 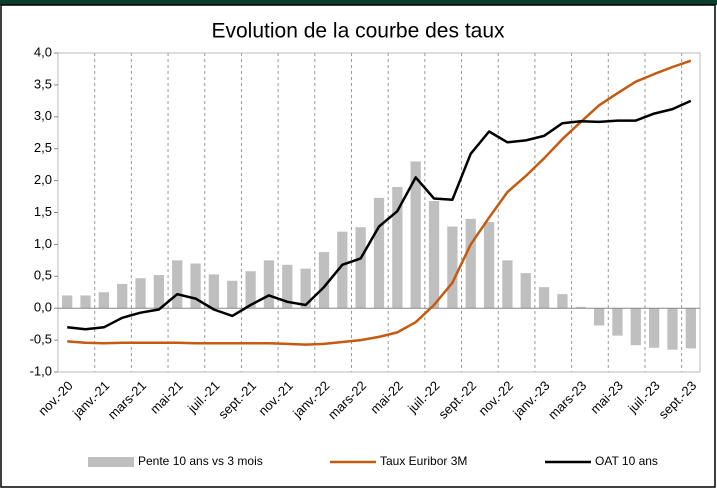 I want to click on legend-label: Taux Euribor 3M, so click(x=423, y=461).